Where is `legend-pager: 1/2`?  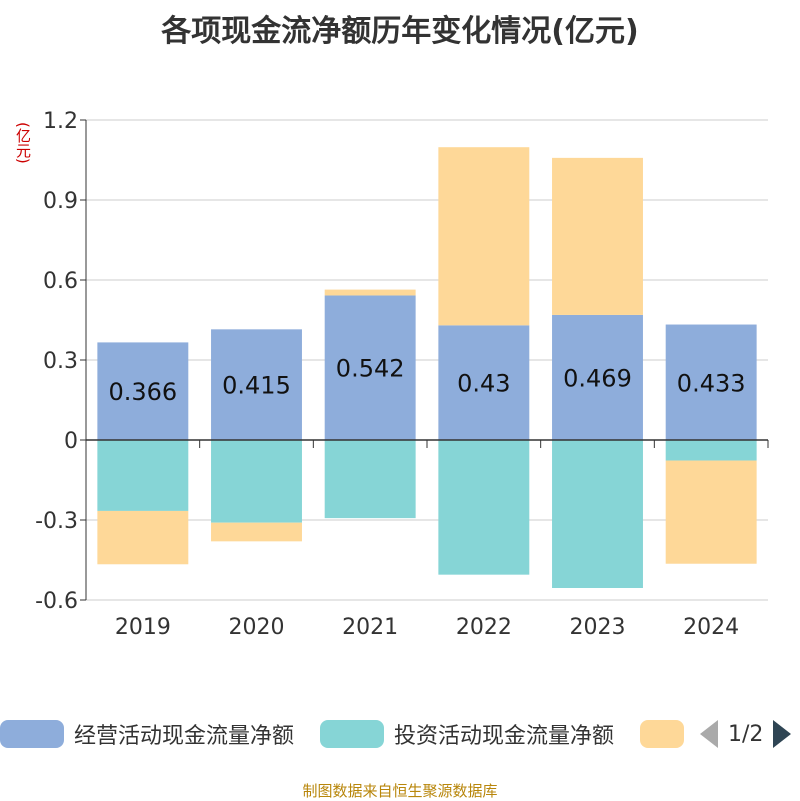
legend-pager: 1/2 is located at coordinates (746, 734).